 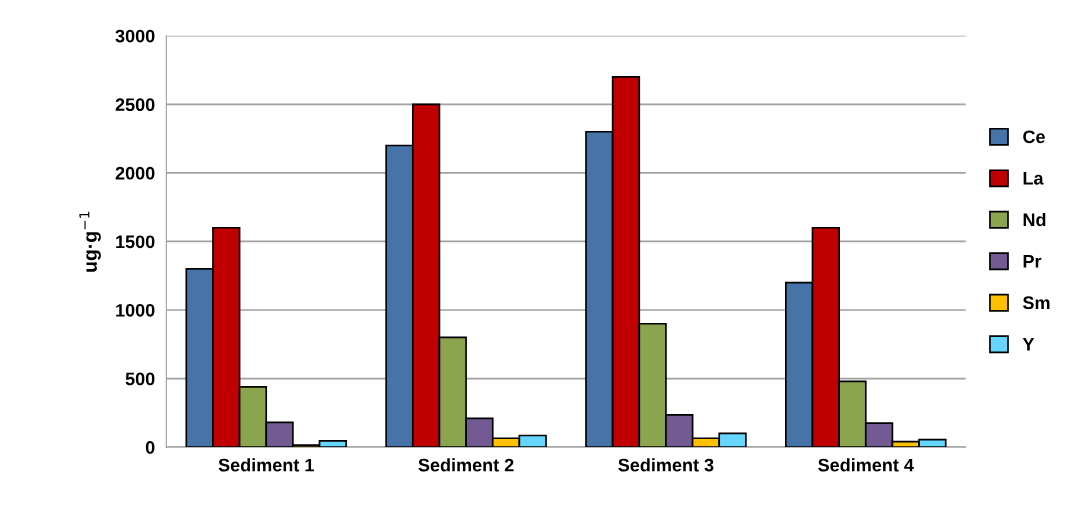 What do you see at coordinates (1036, 303) in the screenshot?
I see `legend-label: Sm` at bounding box center [1036, 303].